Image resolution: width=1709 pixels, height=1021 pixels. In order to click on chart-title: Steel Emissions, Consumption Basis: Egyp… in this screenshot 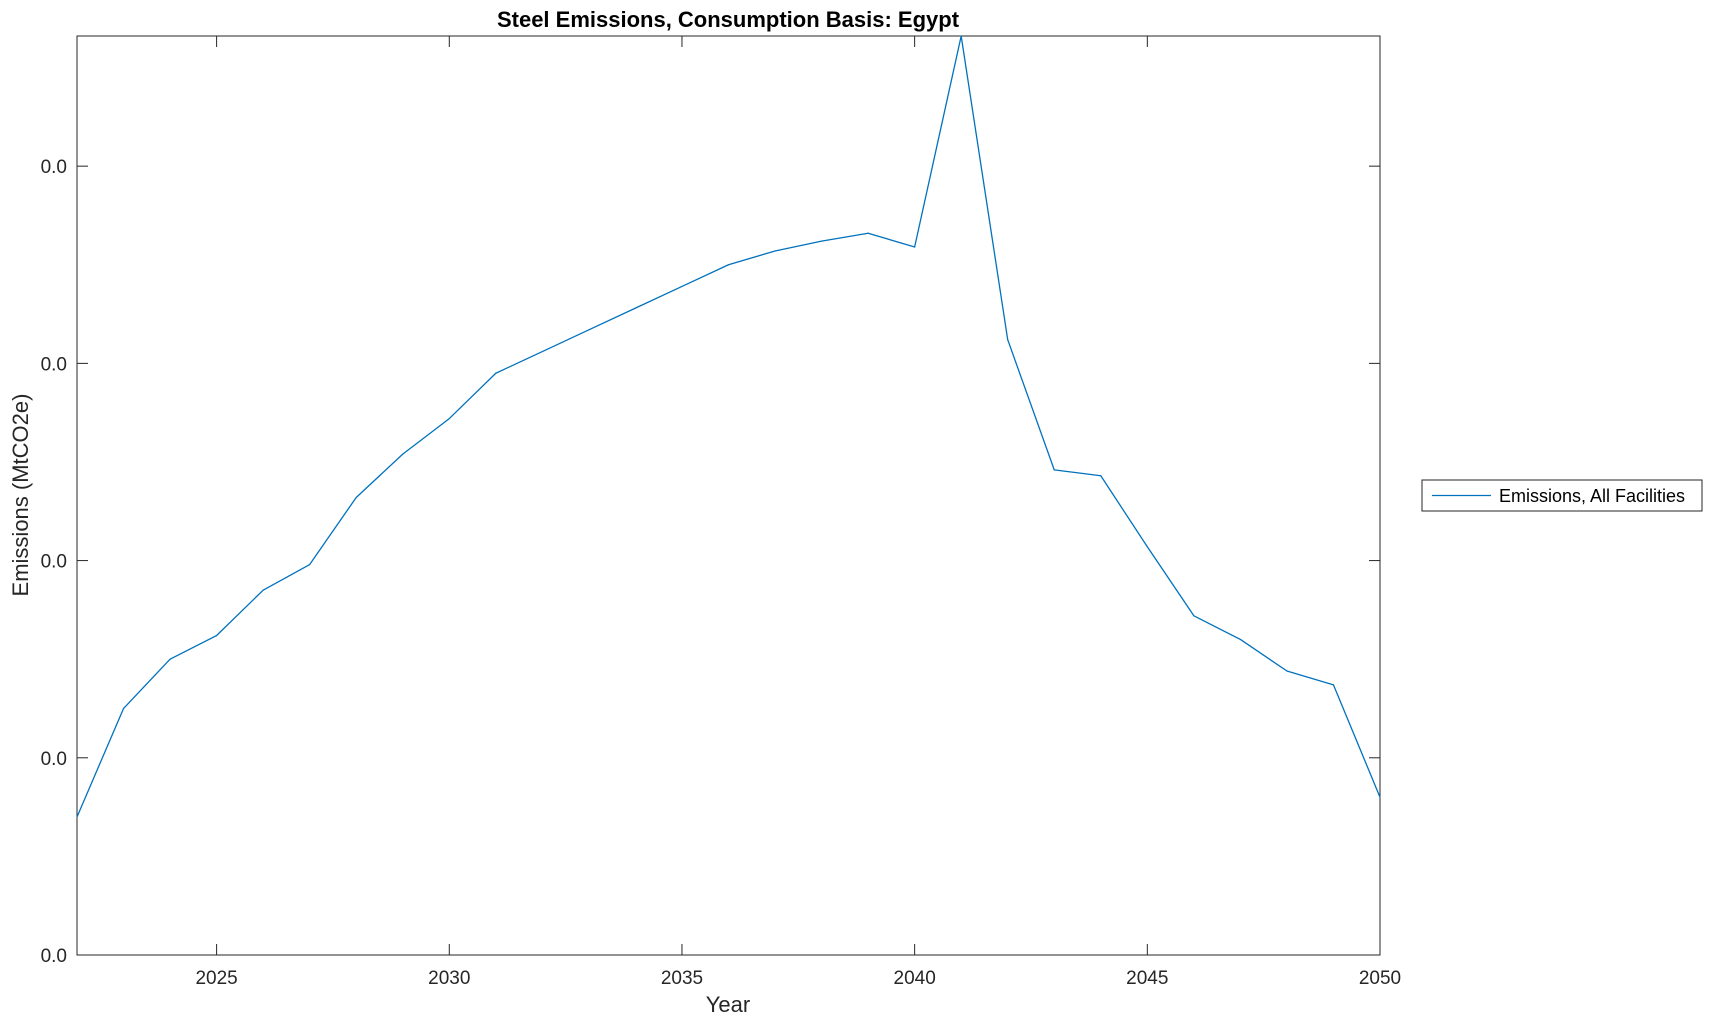, I will do `click(728, 19)`.